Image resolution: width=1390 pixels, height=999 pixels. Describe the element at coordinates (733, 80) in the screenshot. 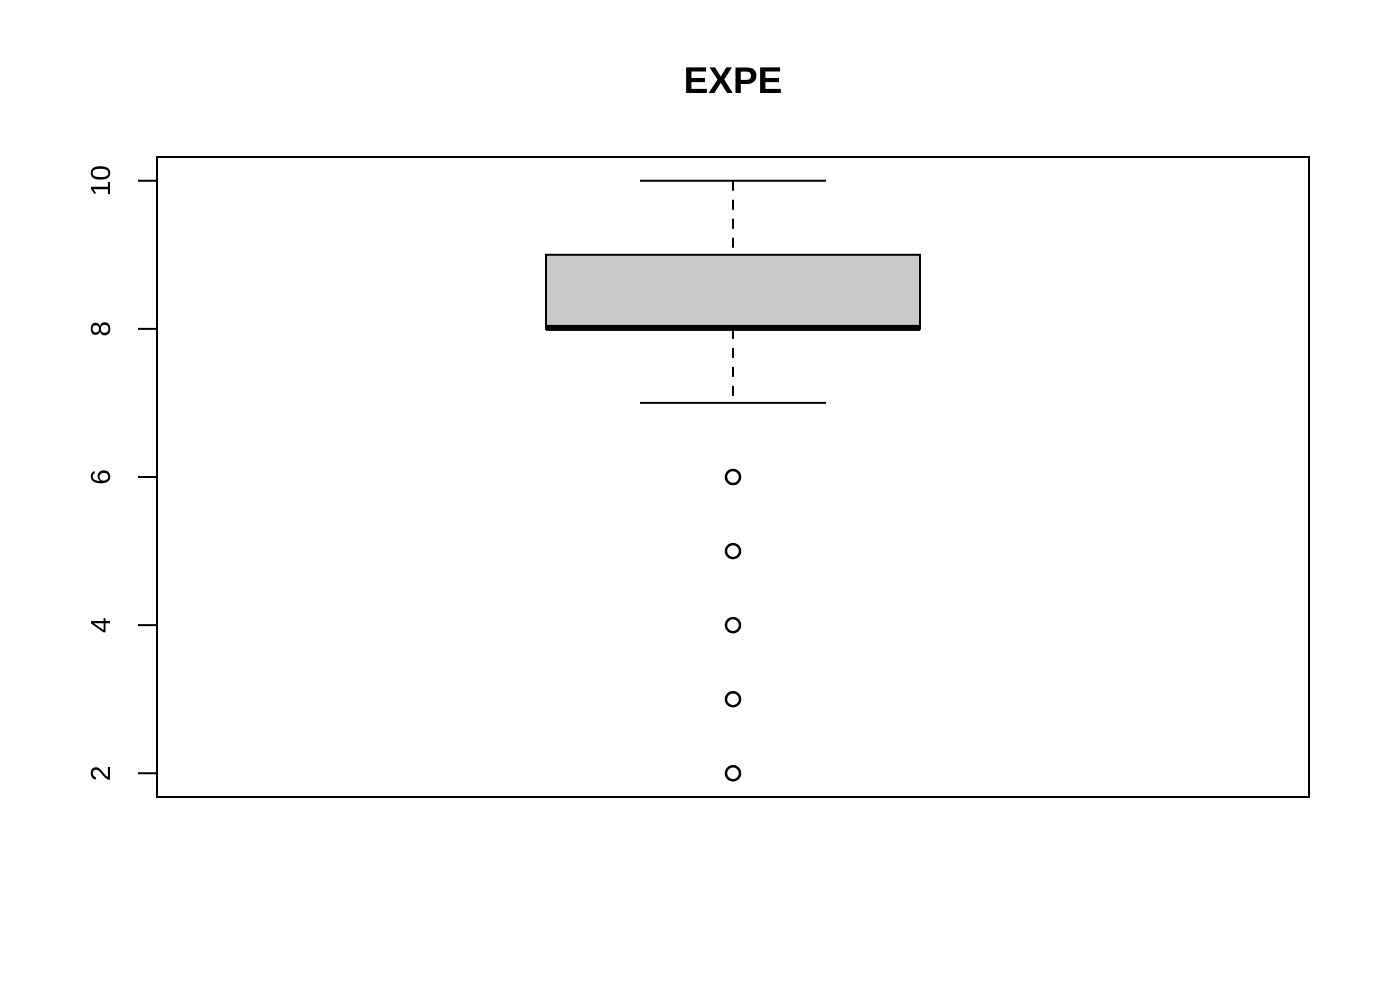

I see `chart-title: EXPE` at that location.